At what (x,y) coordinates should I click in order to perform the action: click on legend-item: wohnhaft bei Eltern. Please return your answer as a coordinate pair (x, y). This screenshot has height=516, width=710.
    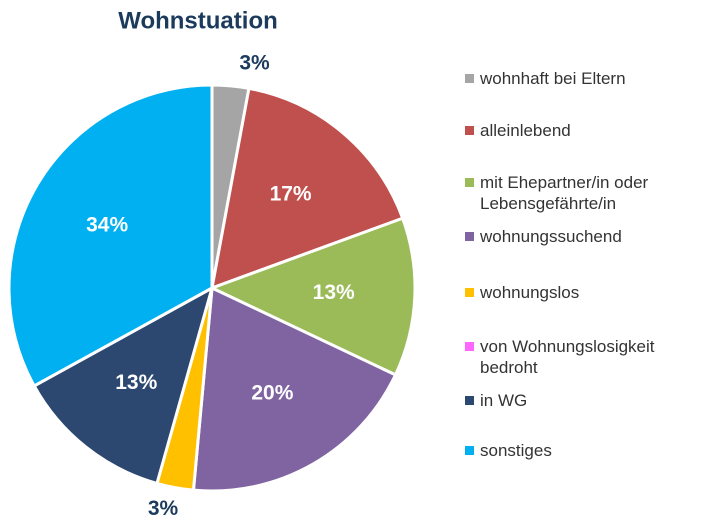
    Looking at the image, I should click on (585, 78).